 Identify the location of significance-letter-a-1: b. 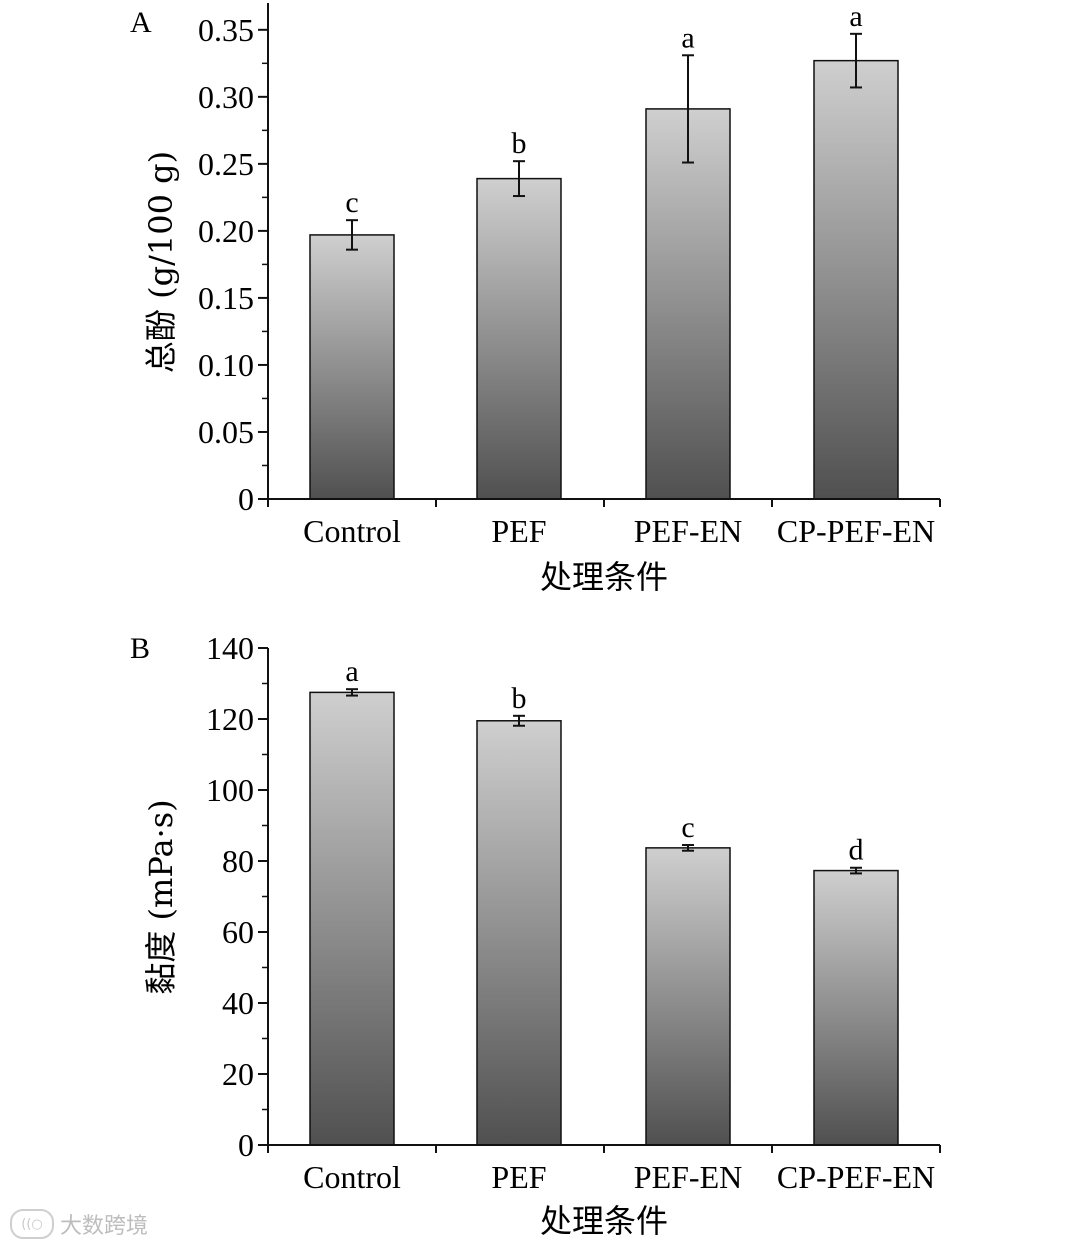
(519, 143).